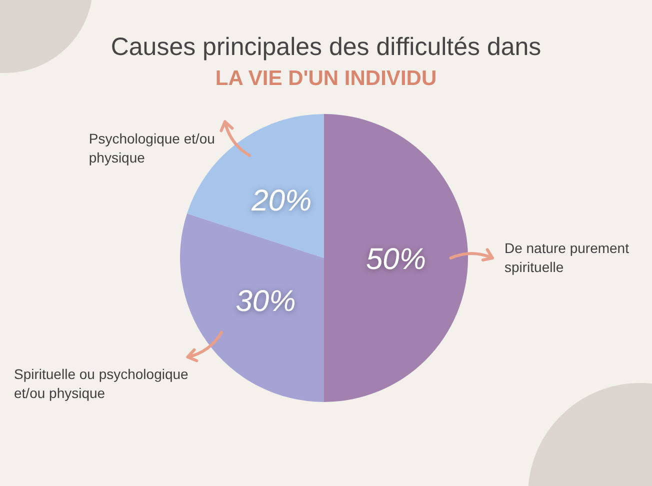  What do you see at coordinates (281, 201) in the screenshot?
I see `data-label: 20%` at bounding box center [281, 201].